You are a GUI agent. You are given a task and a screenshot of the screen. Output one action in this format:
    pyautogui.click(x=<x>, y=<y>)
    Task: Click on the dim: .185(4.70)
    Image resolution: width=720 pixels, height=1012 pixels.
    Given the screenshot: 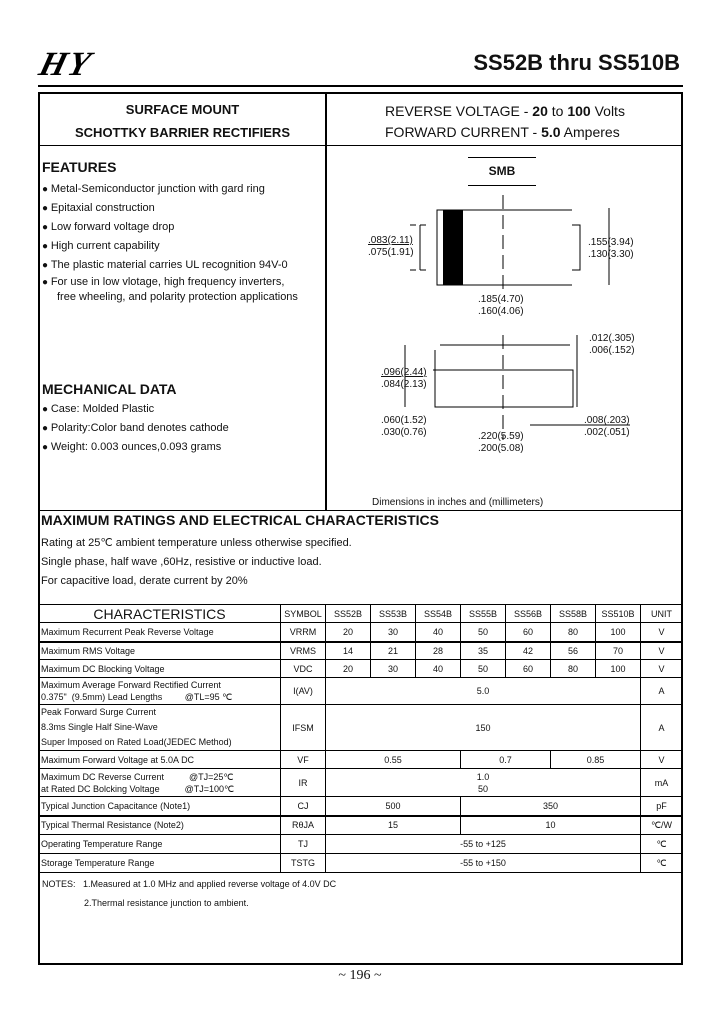 What is the action you would take?
    pyautogui.click(x=501, y=299)
    